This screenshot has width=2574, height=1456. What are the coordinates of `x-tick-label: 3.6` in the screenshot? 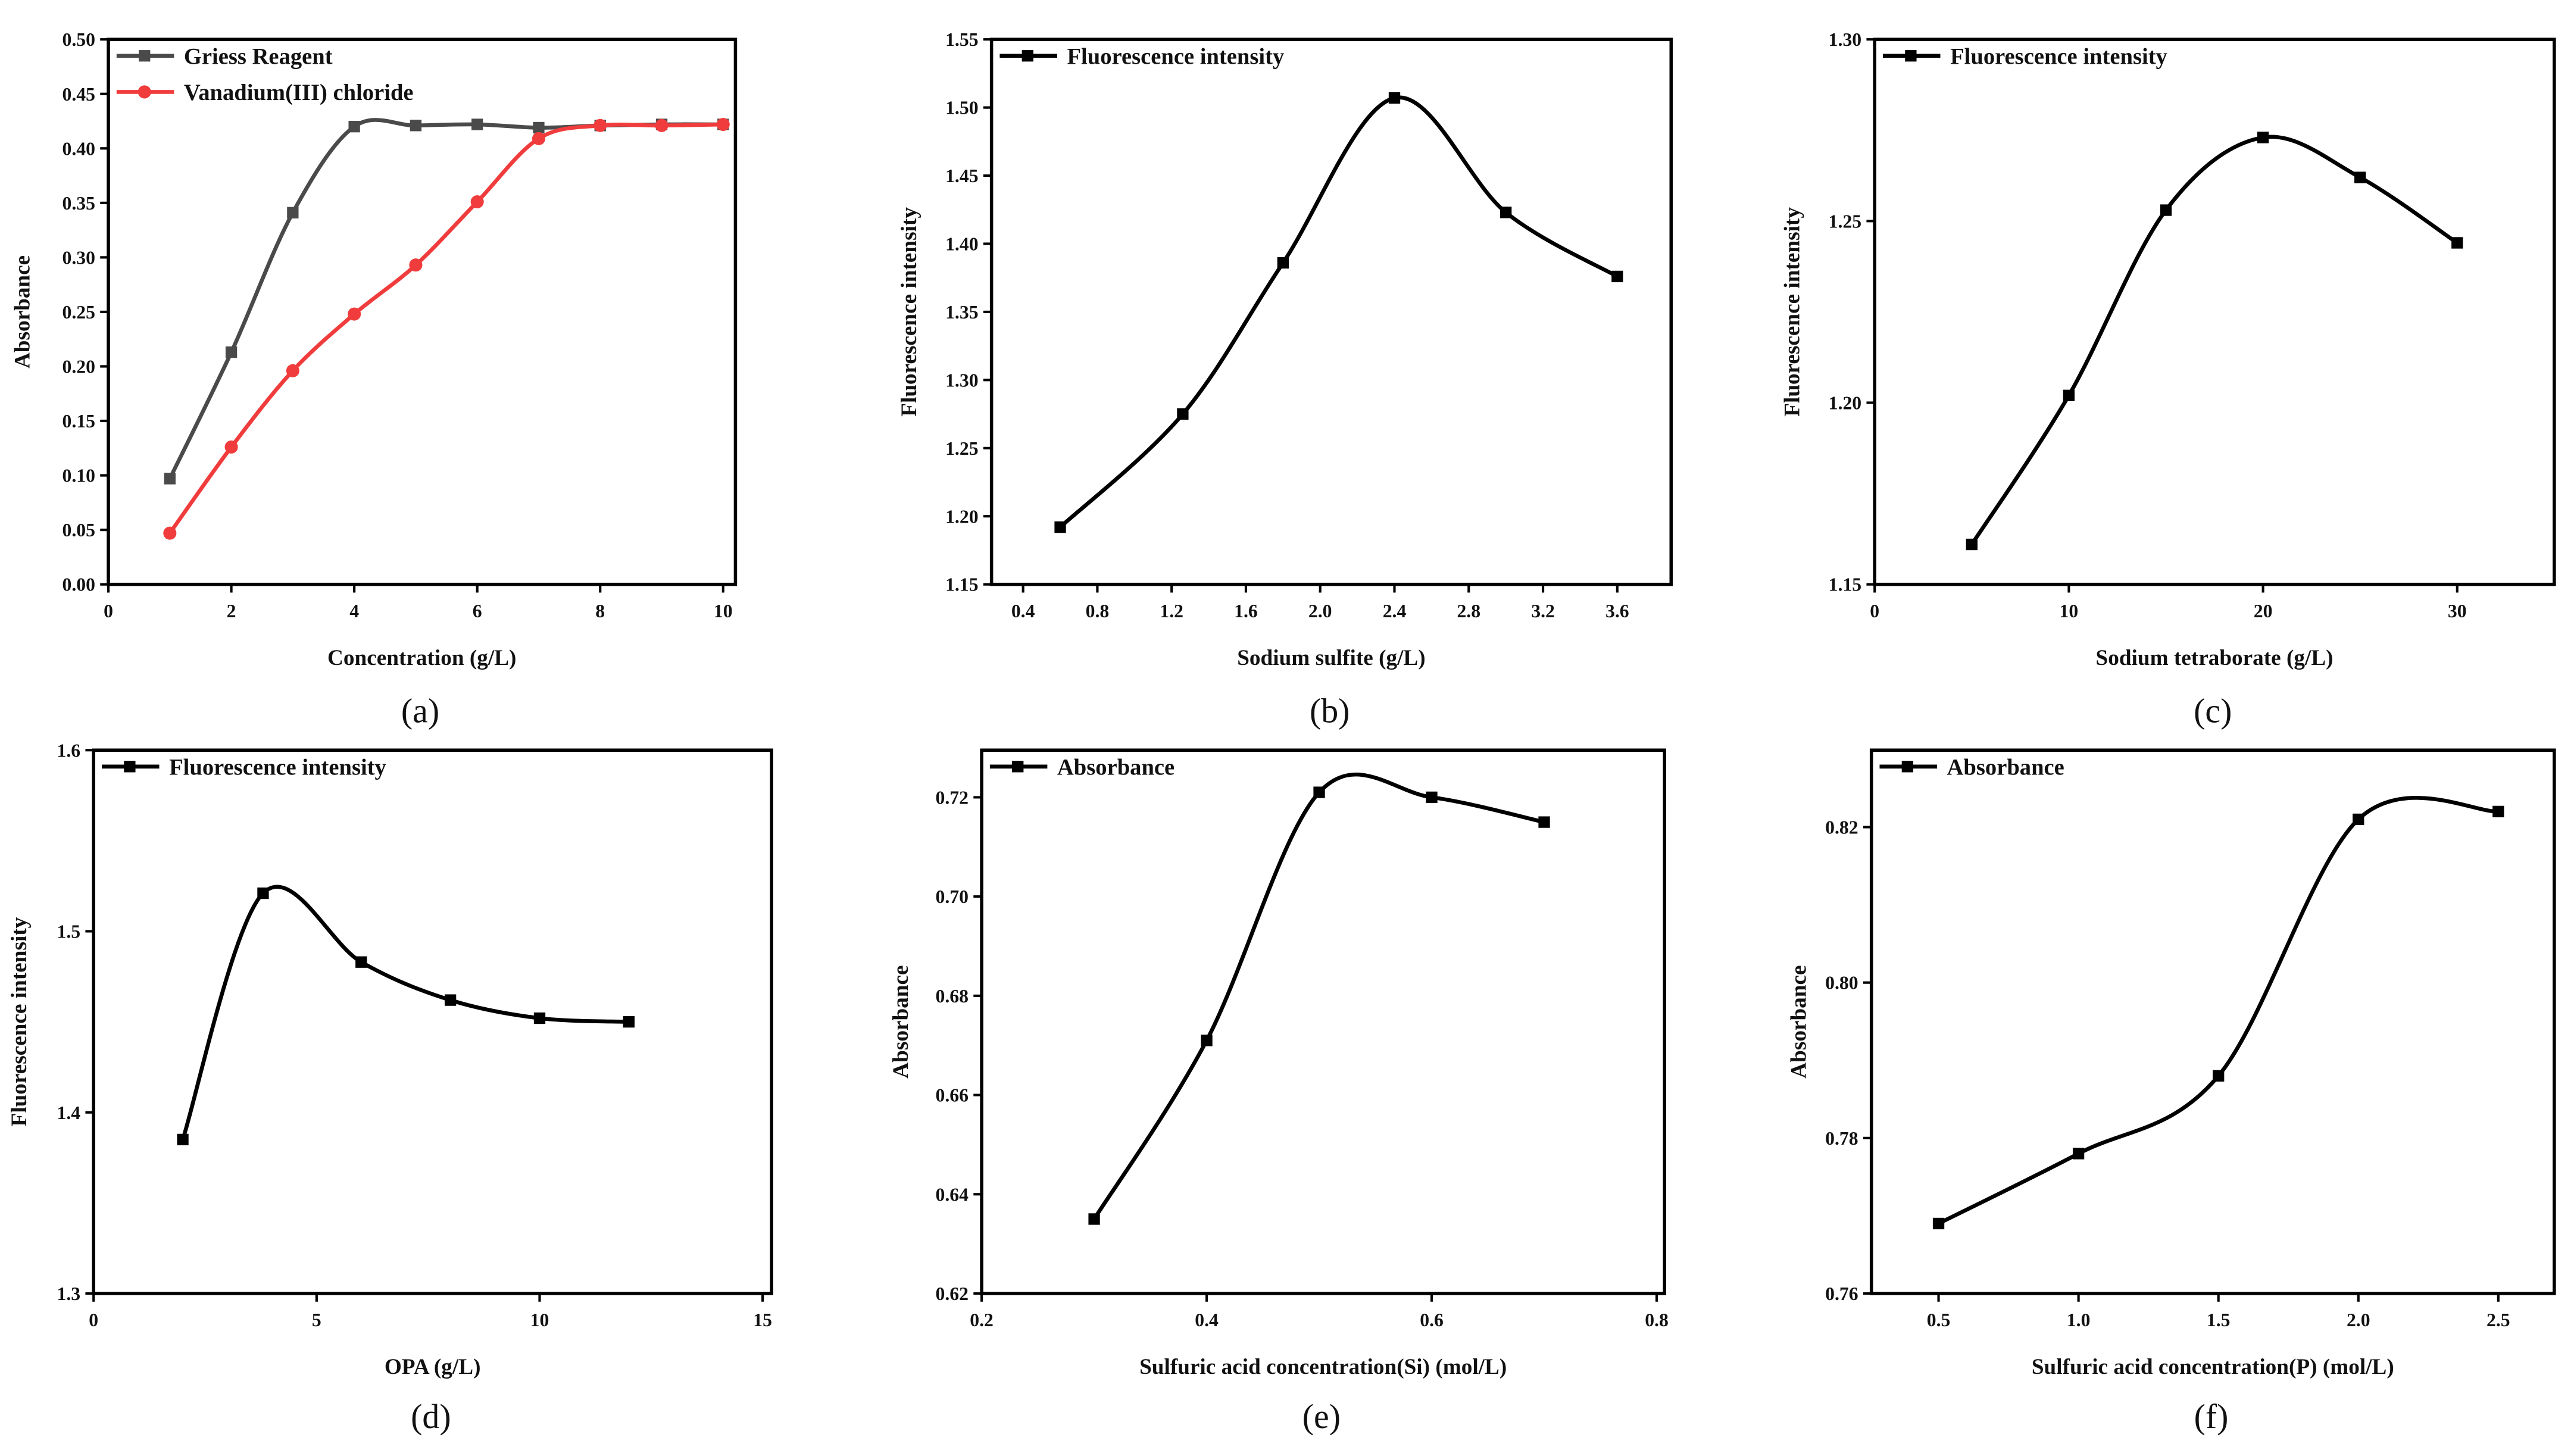 It's located at (1617, 611).